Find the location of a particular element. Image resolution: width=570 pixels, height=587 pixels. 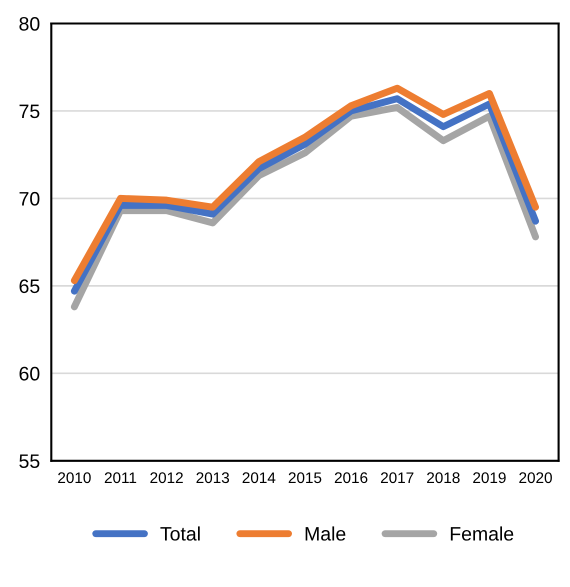

y-tick-label: 80 is located at coordinates (29, 23).